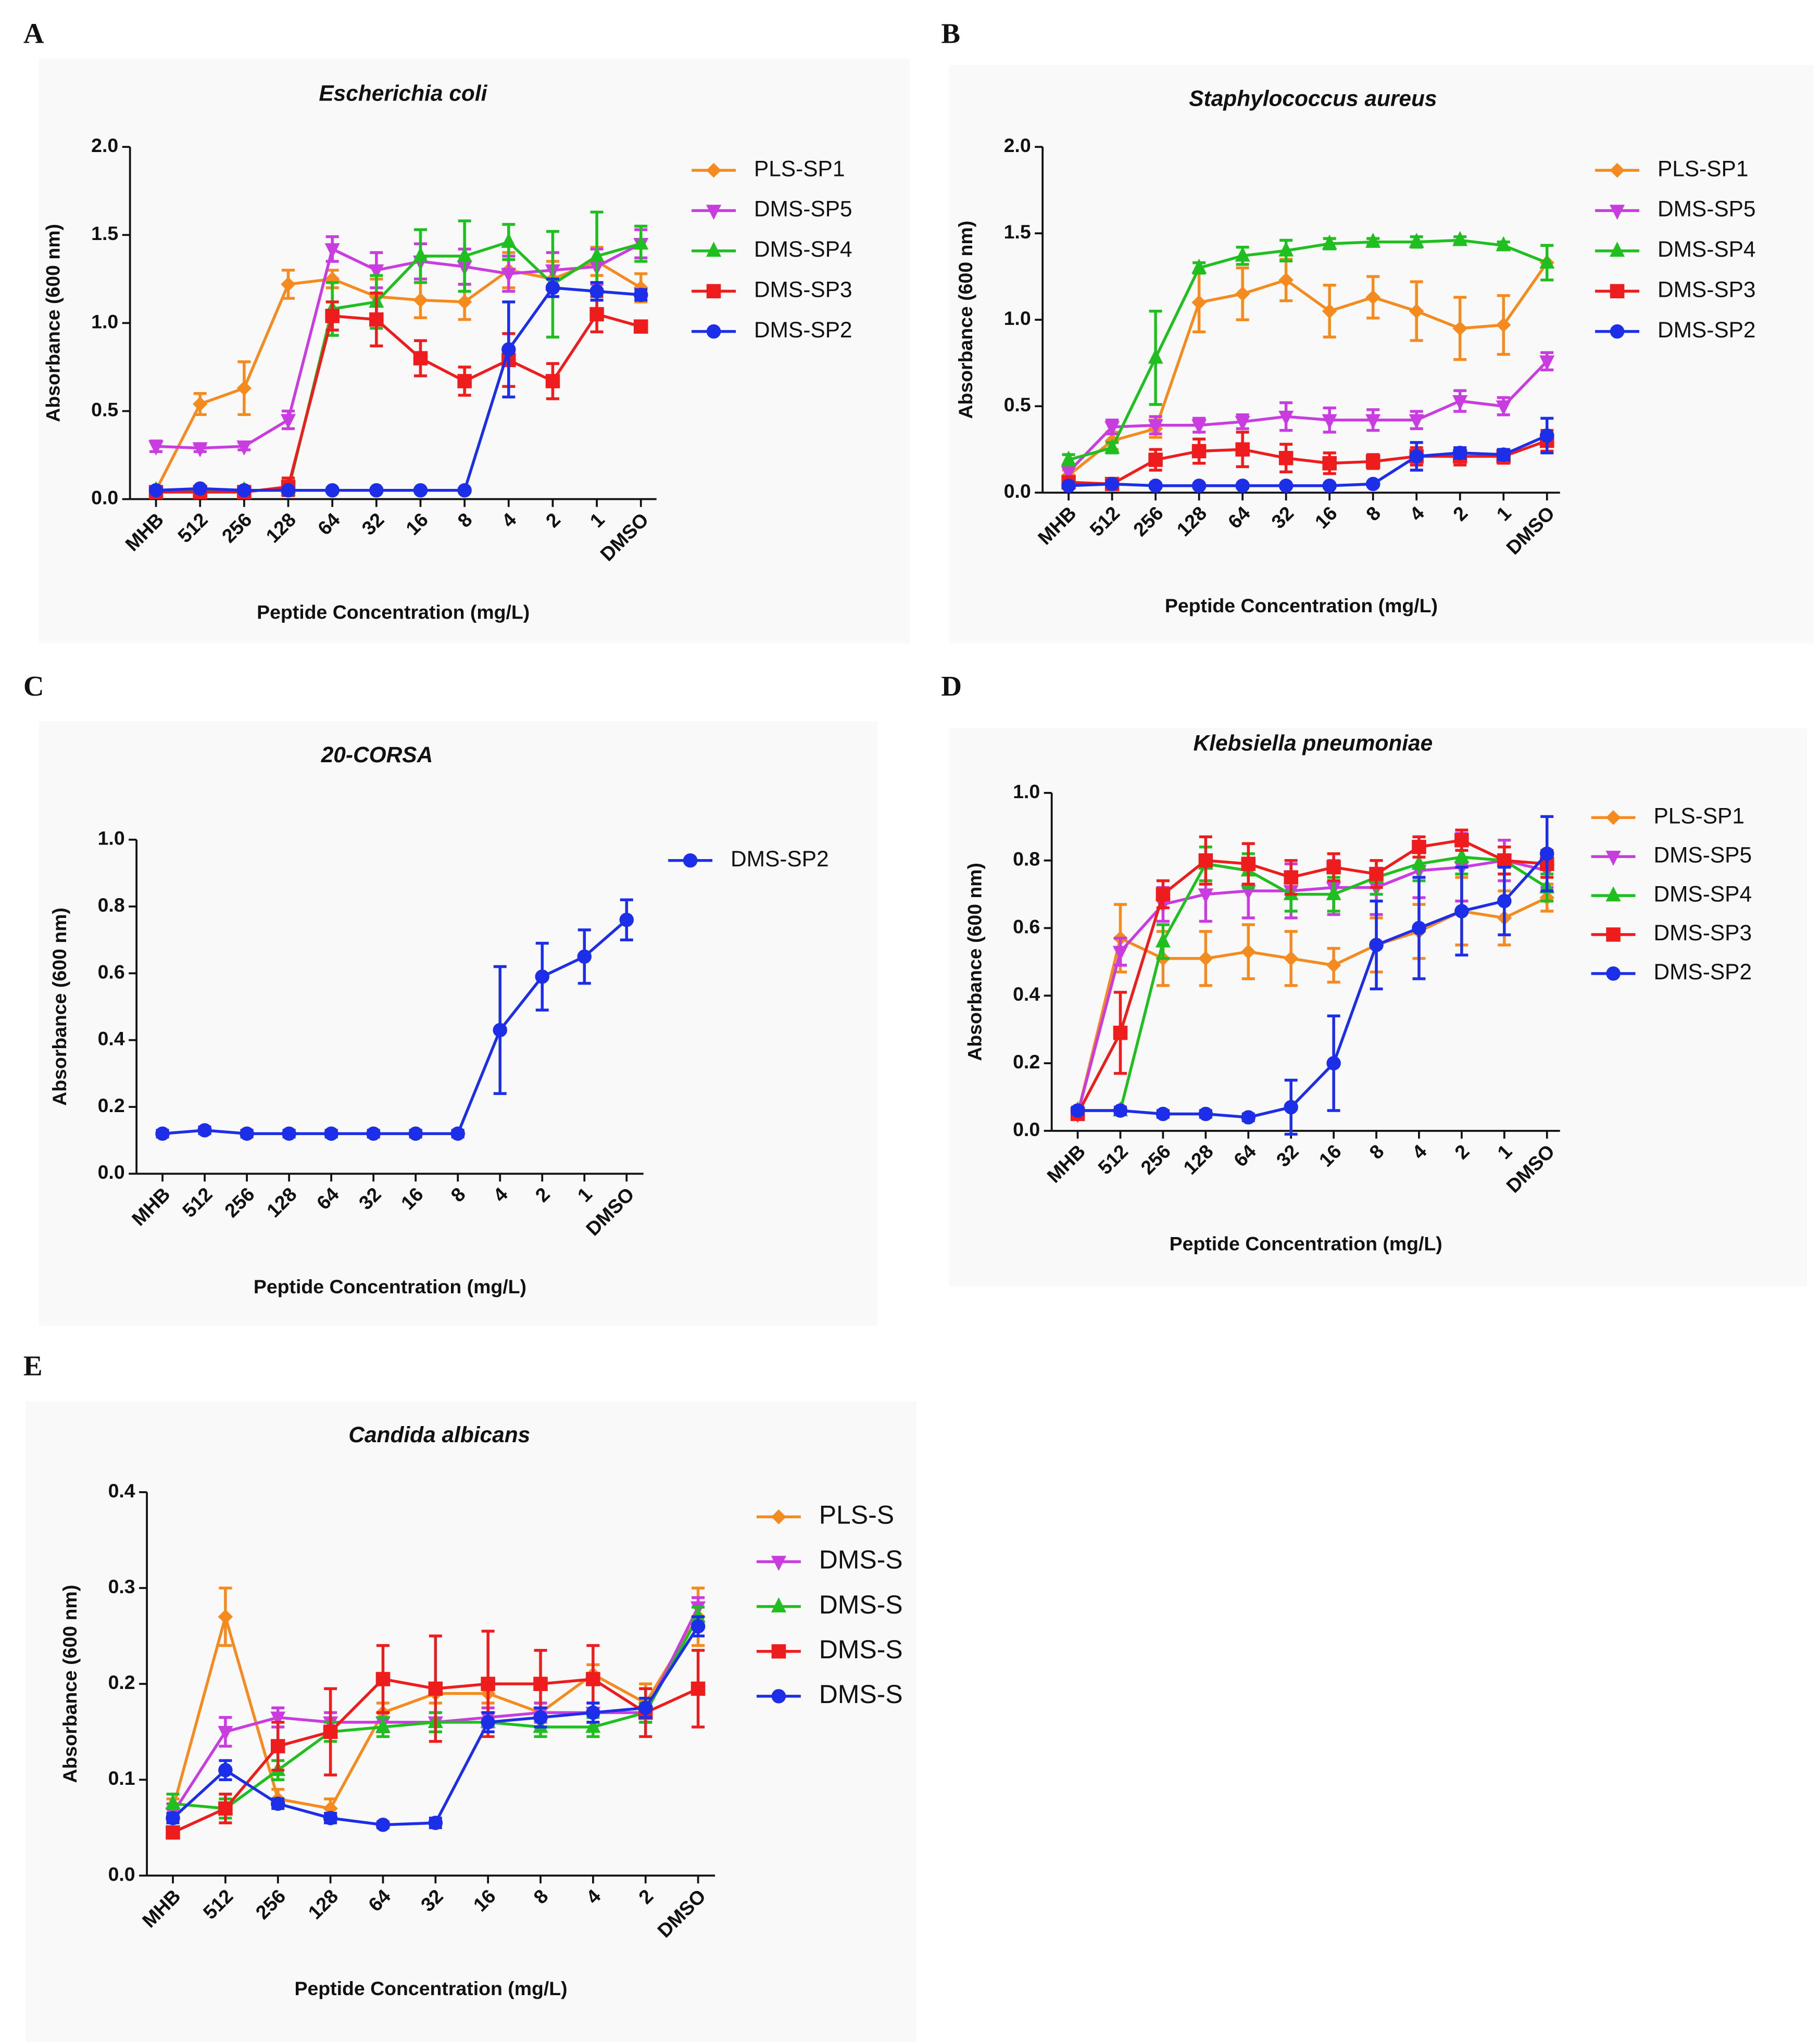 The height and width of the screenshot is (2042, 1820). Describe the element at coordinates (377, 754) in the screenshot. I see `chart-title: 20-CORSA` at that location.